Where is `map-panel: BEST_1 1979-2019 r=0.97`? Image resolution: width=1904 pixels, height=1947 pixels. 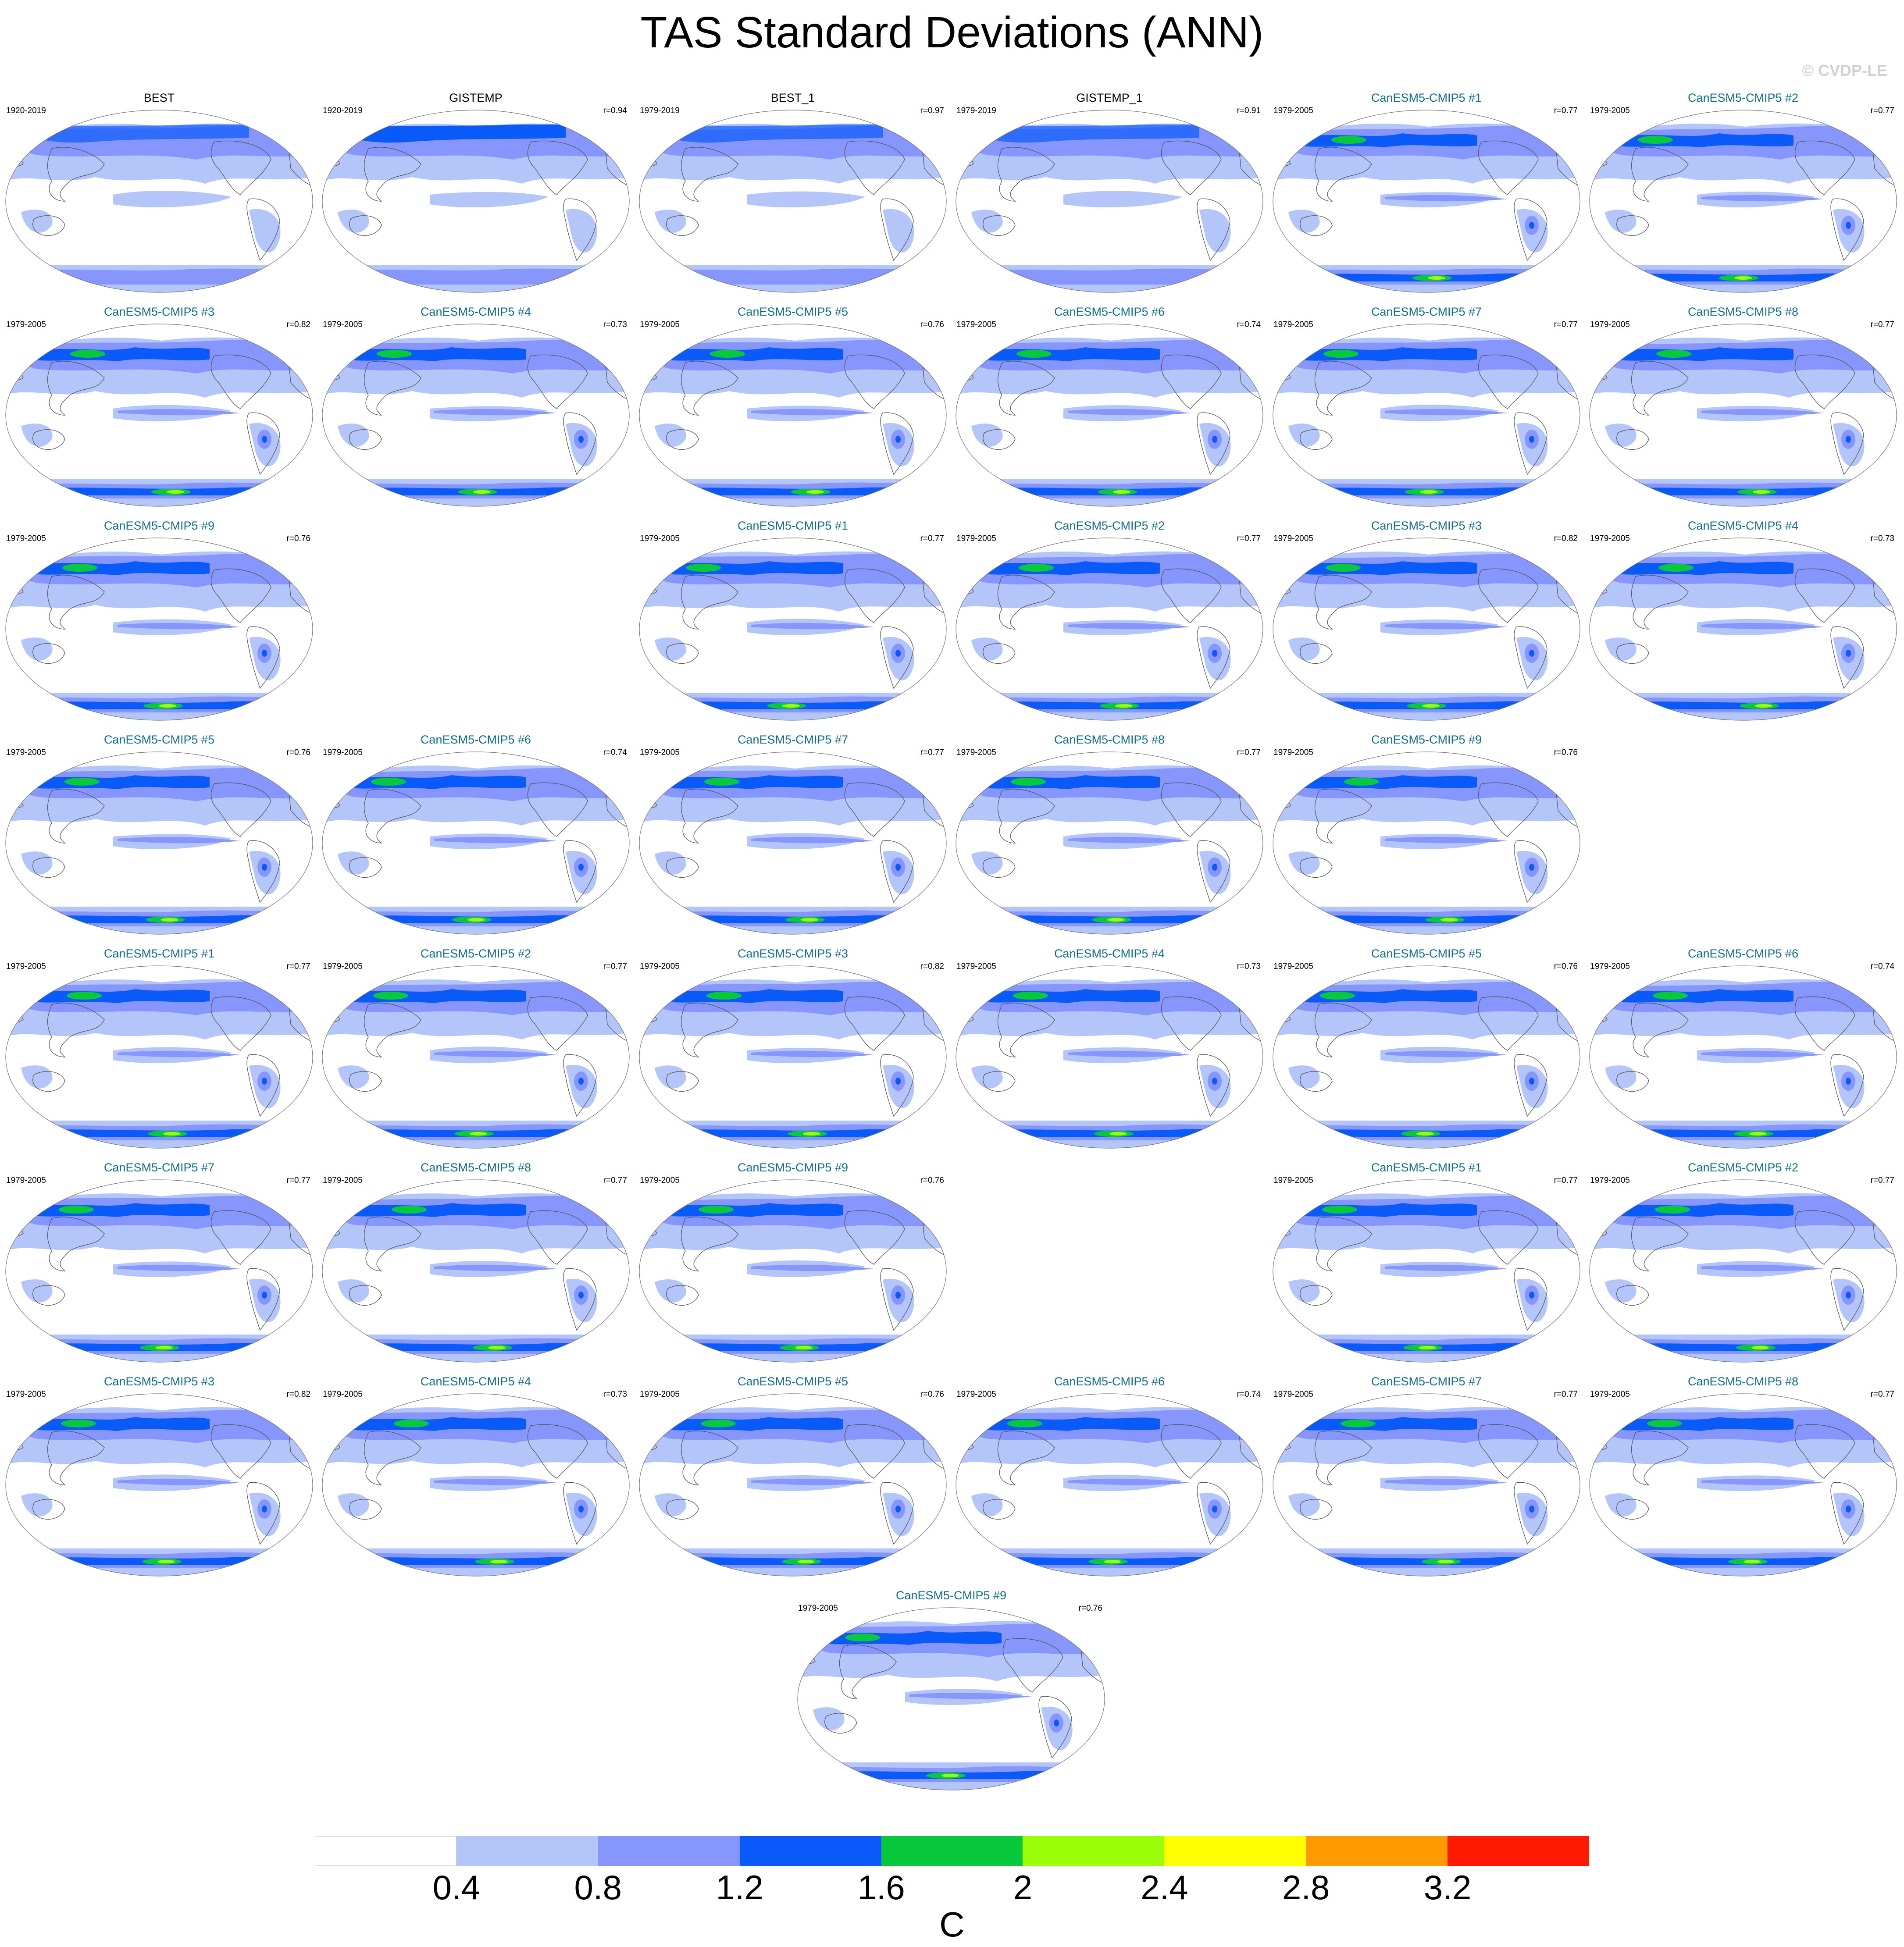
map-panel: BEST_1 1979-2019 r=0.97 is located at coordinates (792, 193).